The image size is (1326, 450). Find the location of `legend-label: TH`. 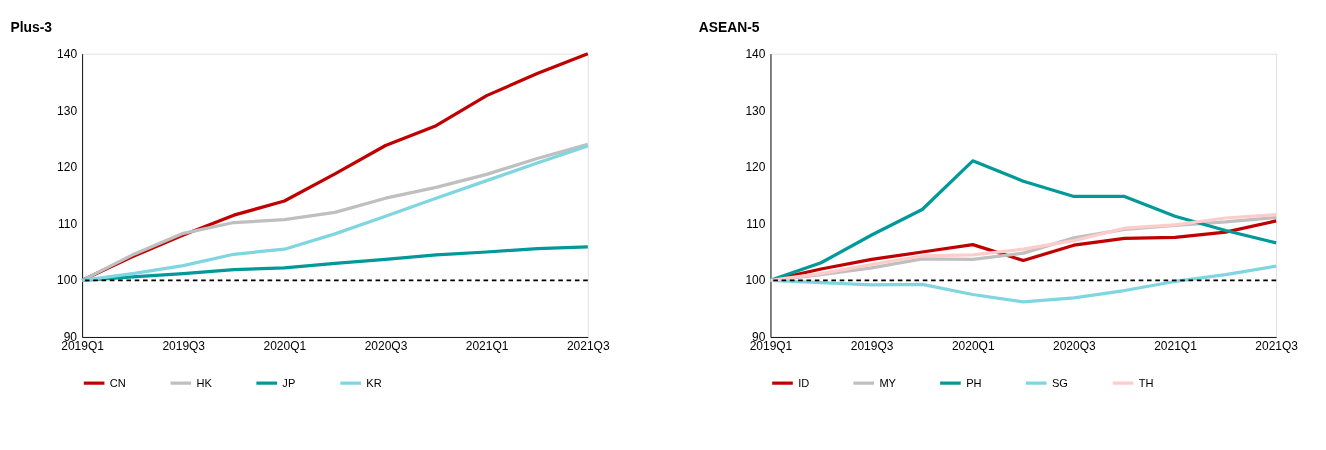

legend-label: TH is located at coordinates (1146, 382).